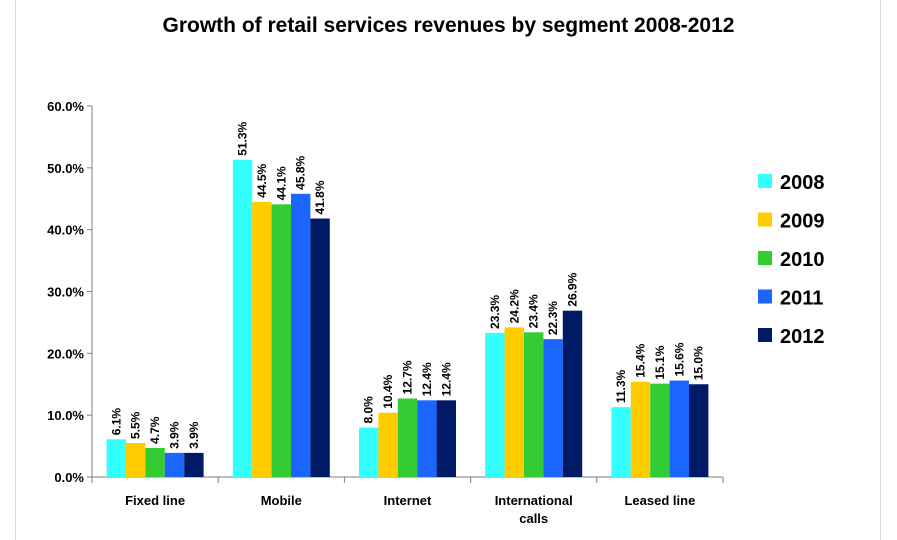 The height and width of the screenshot is (540, 897). I want to click on y-tick-label: 40.0%, so click(65, 230).